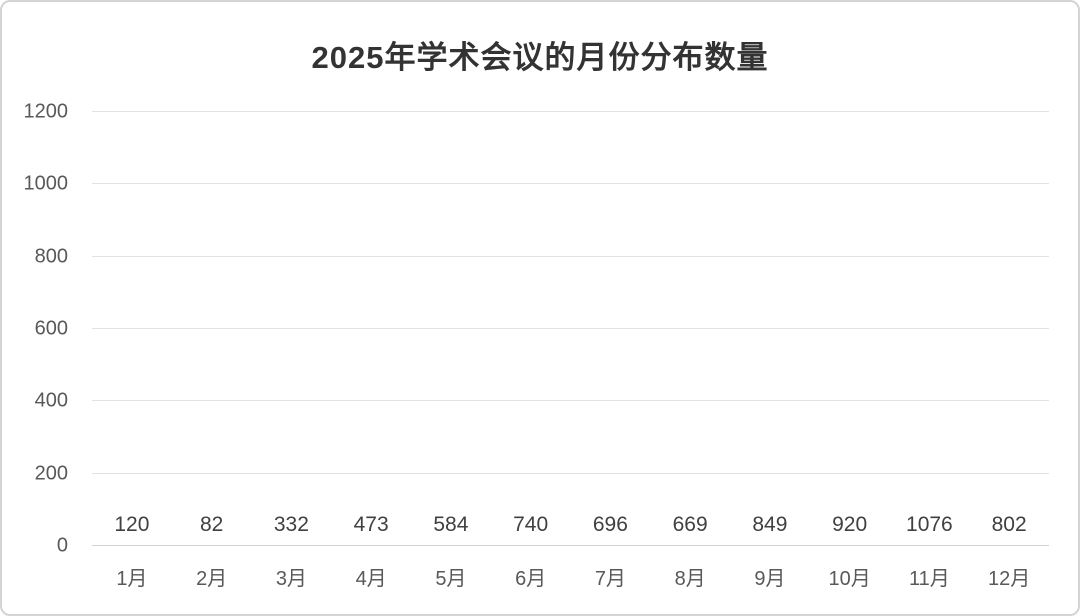 The image size is (1080, 616). Describe the element at coordinates (51, 256) in the screenshot. I see `y-tick-label: 800` at that location.